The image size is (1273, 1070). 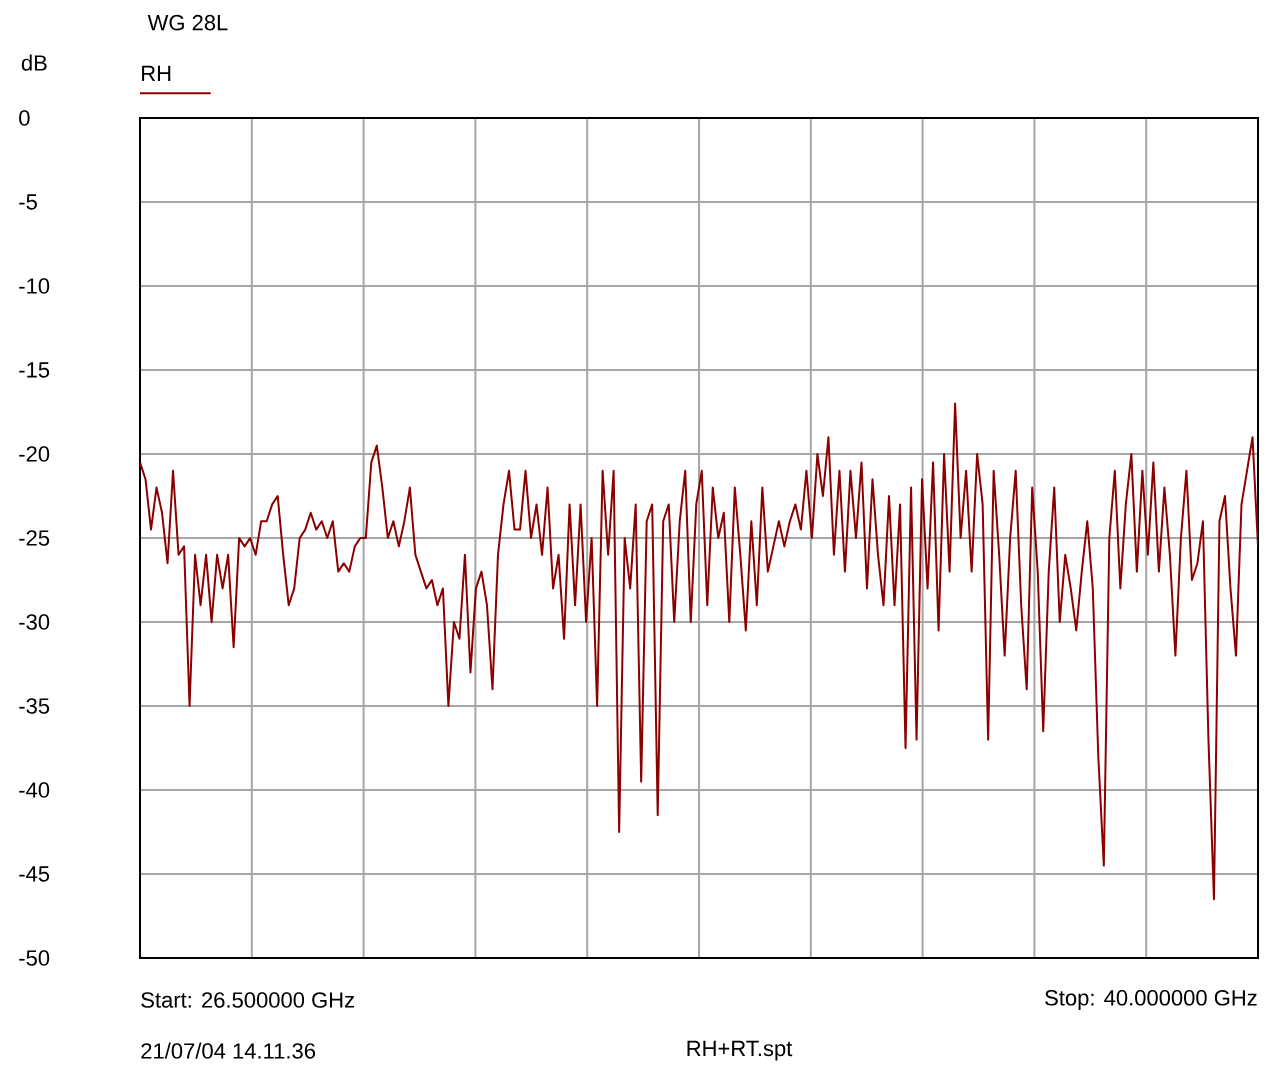 I want to click on y-tick-label: -20, so click(x=34, y=454).